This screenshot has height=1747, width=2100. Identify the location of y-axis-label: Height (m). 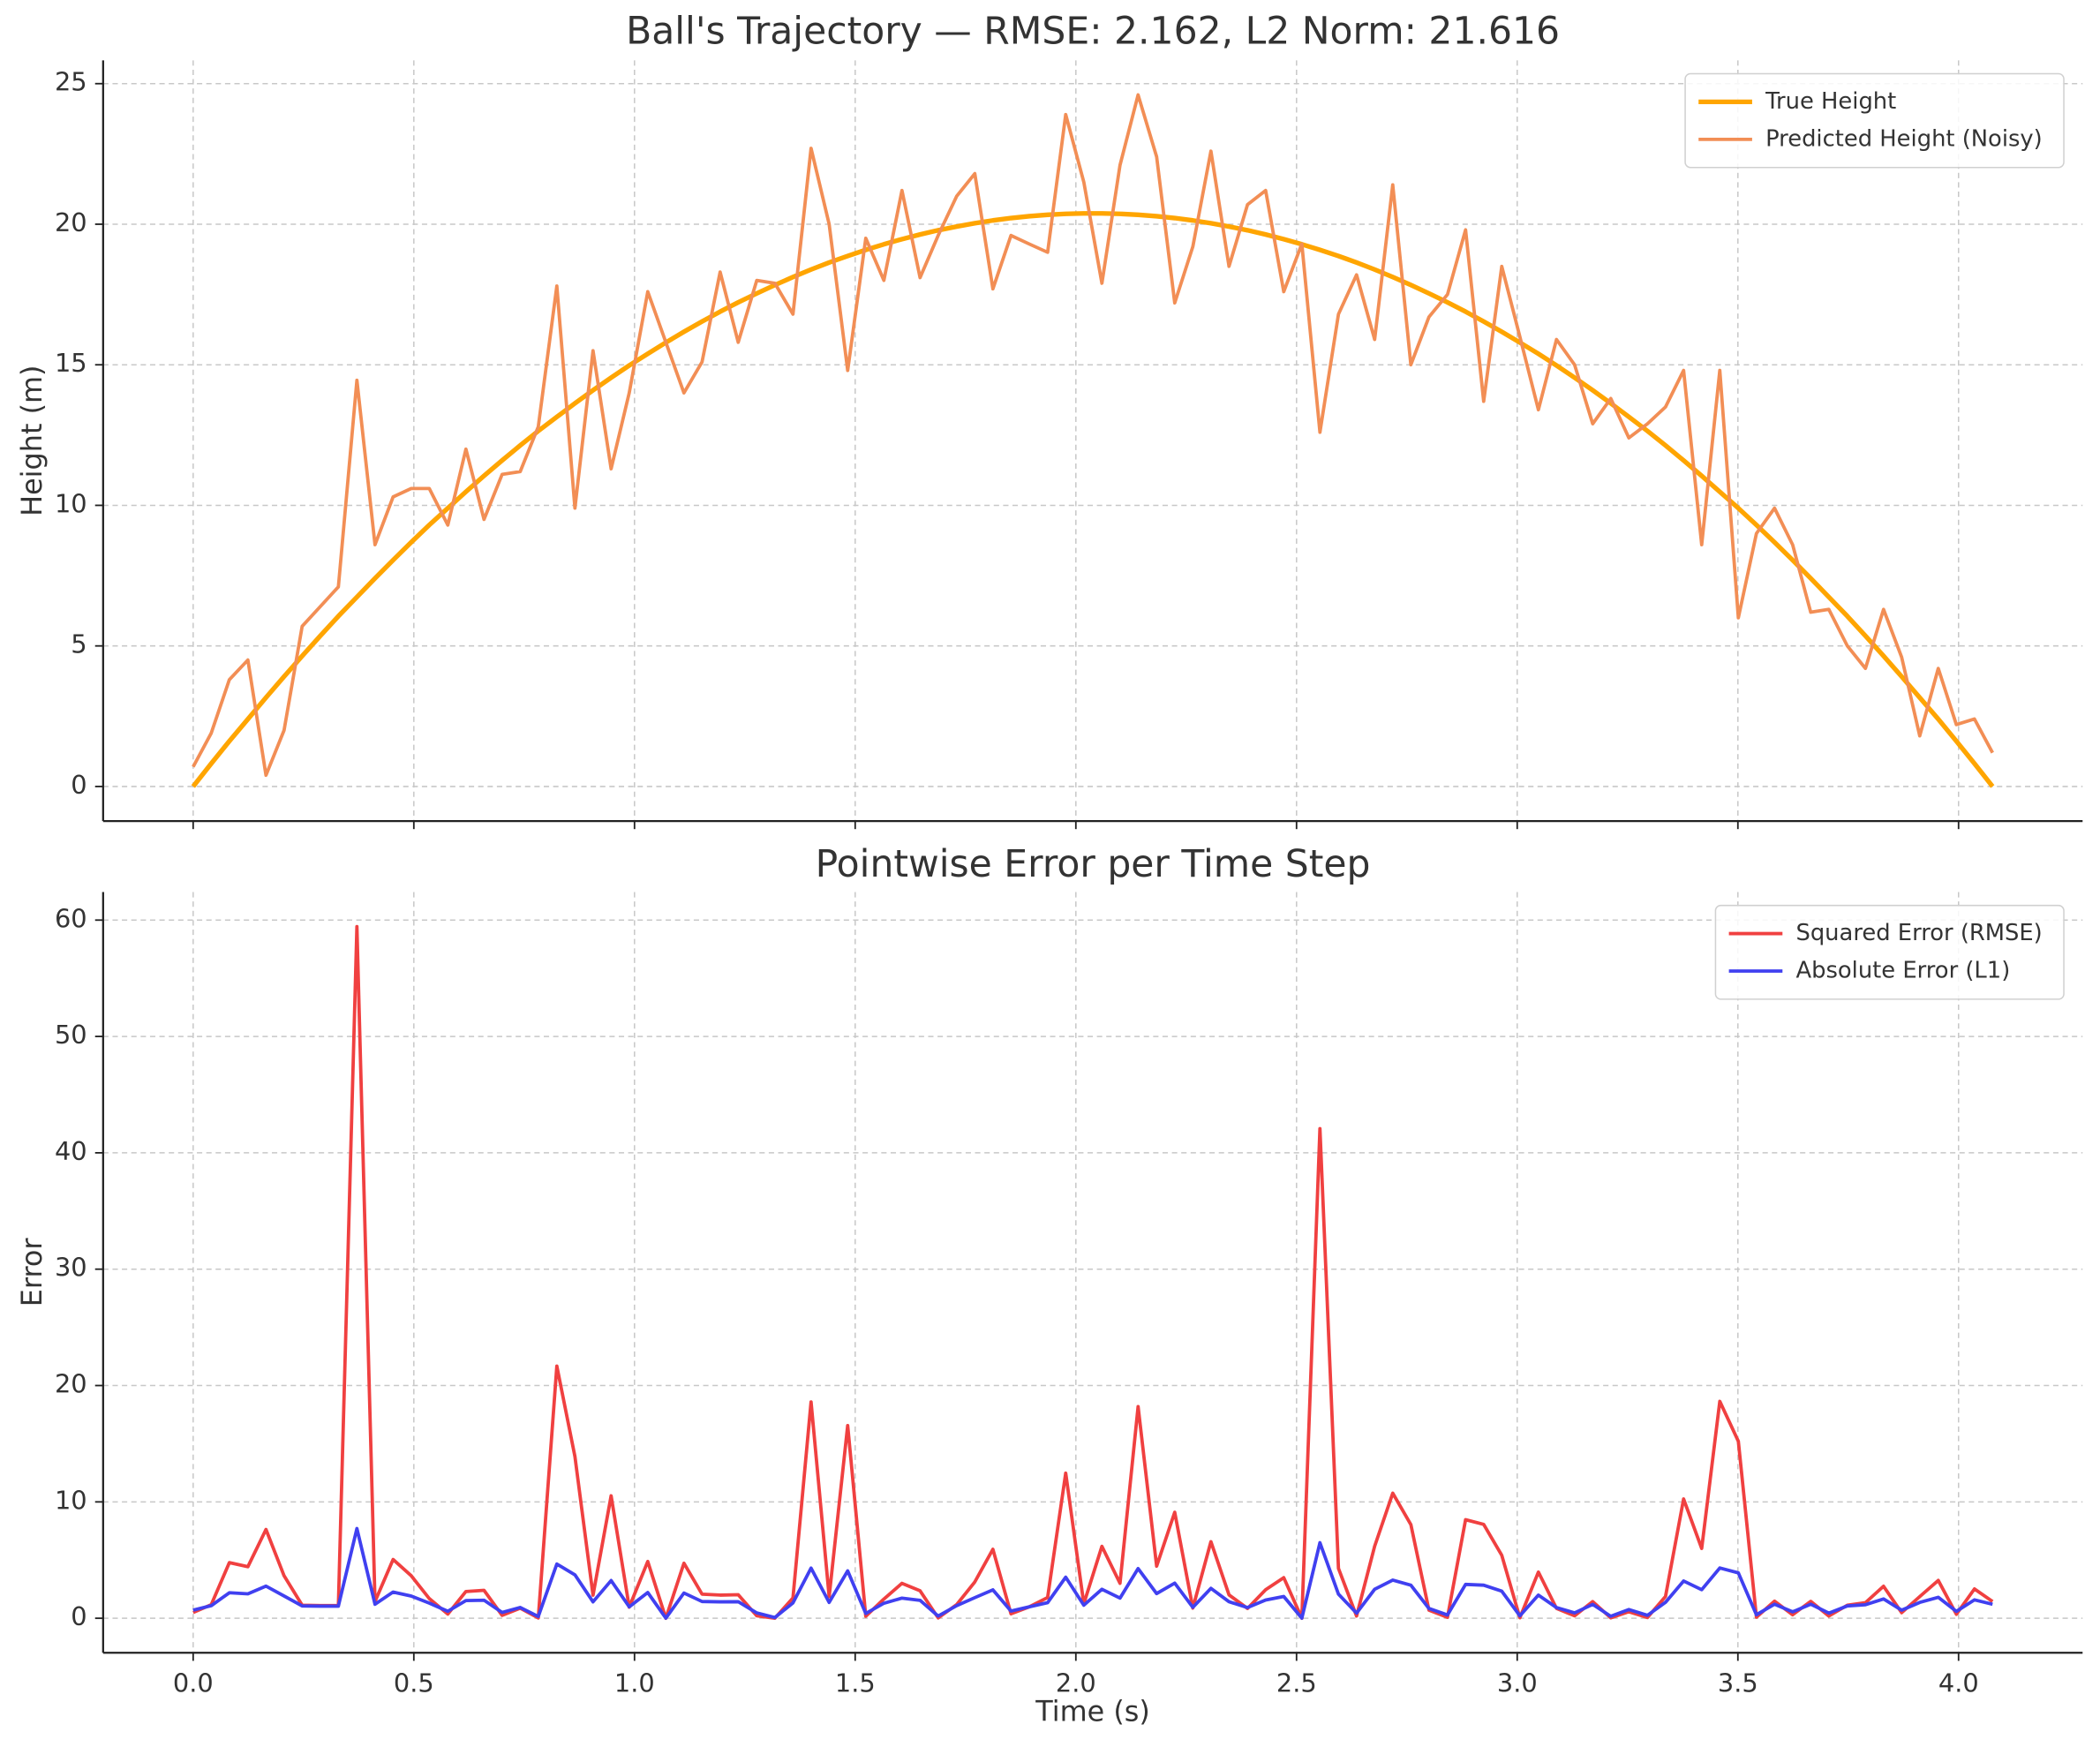
(32, 440).